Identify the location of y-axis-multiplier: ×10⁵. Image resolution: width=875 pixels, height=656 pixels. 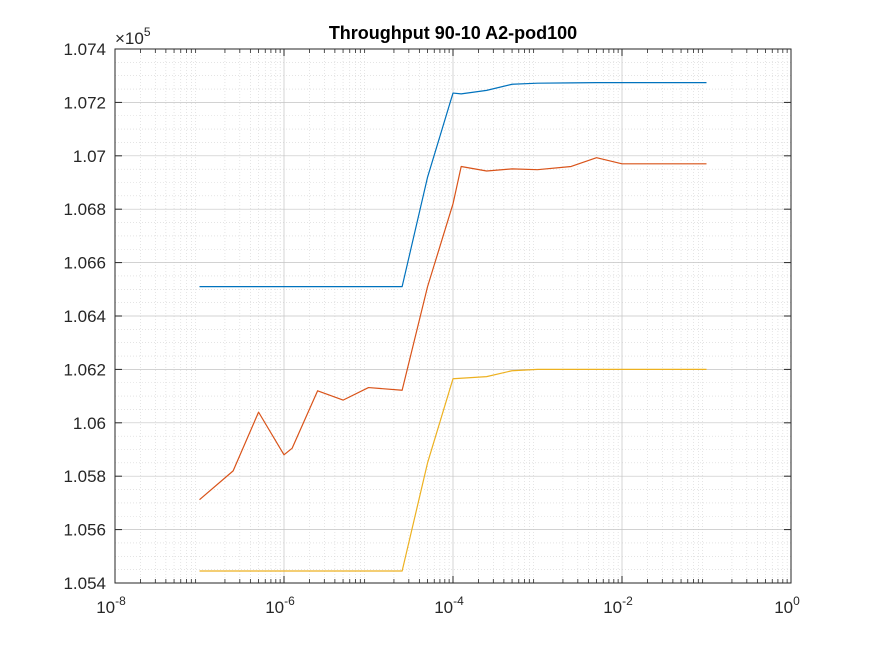
(133, 36).